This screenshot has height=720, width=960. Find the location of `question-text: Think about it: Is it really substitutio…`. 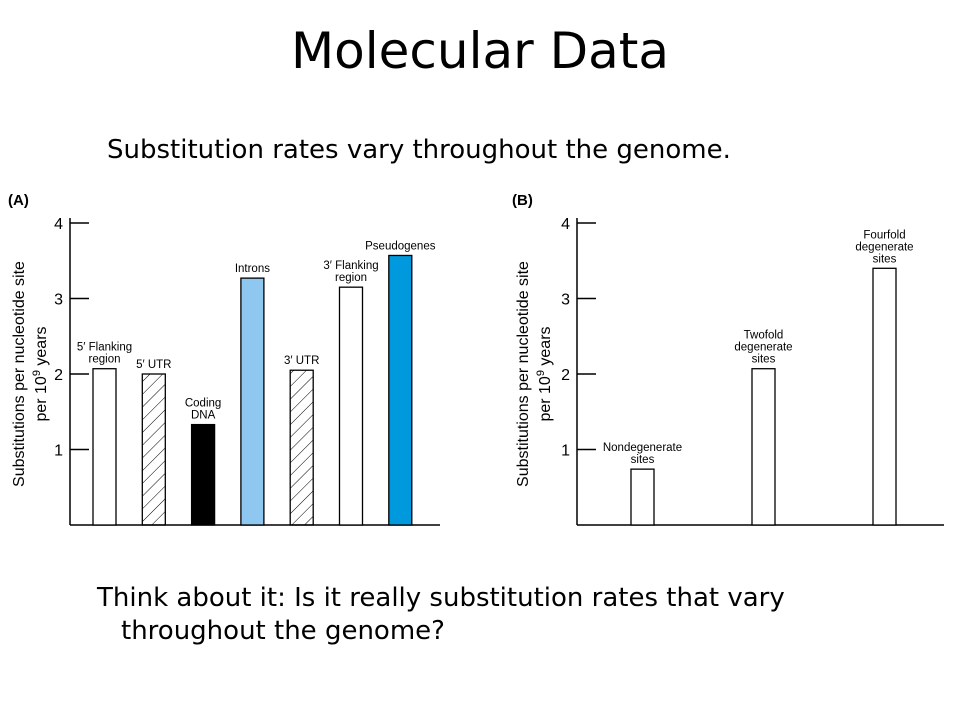

question-text: Think about it: Is it really substitutio… is located at coordinates (441, 614).